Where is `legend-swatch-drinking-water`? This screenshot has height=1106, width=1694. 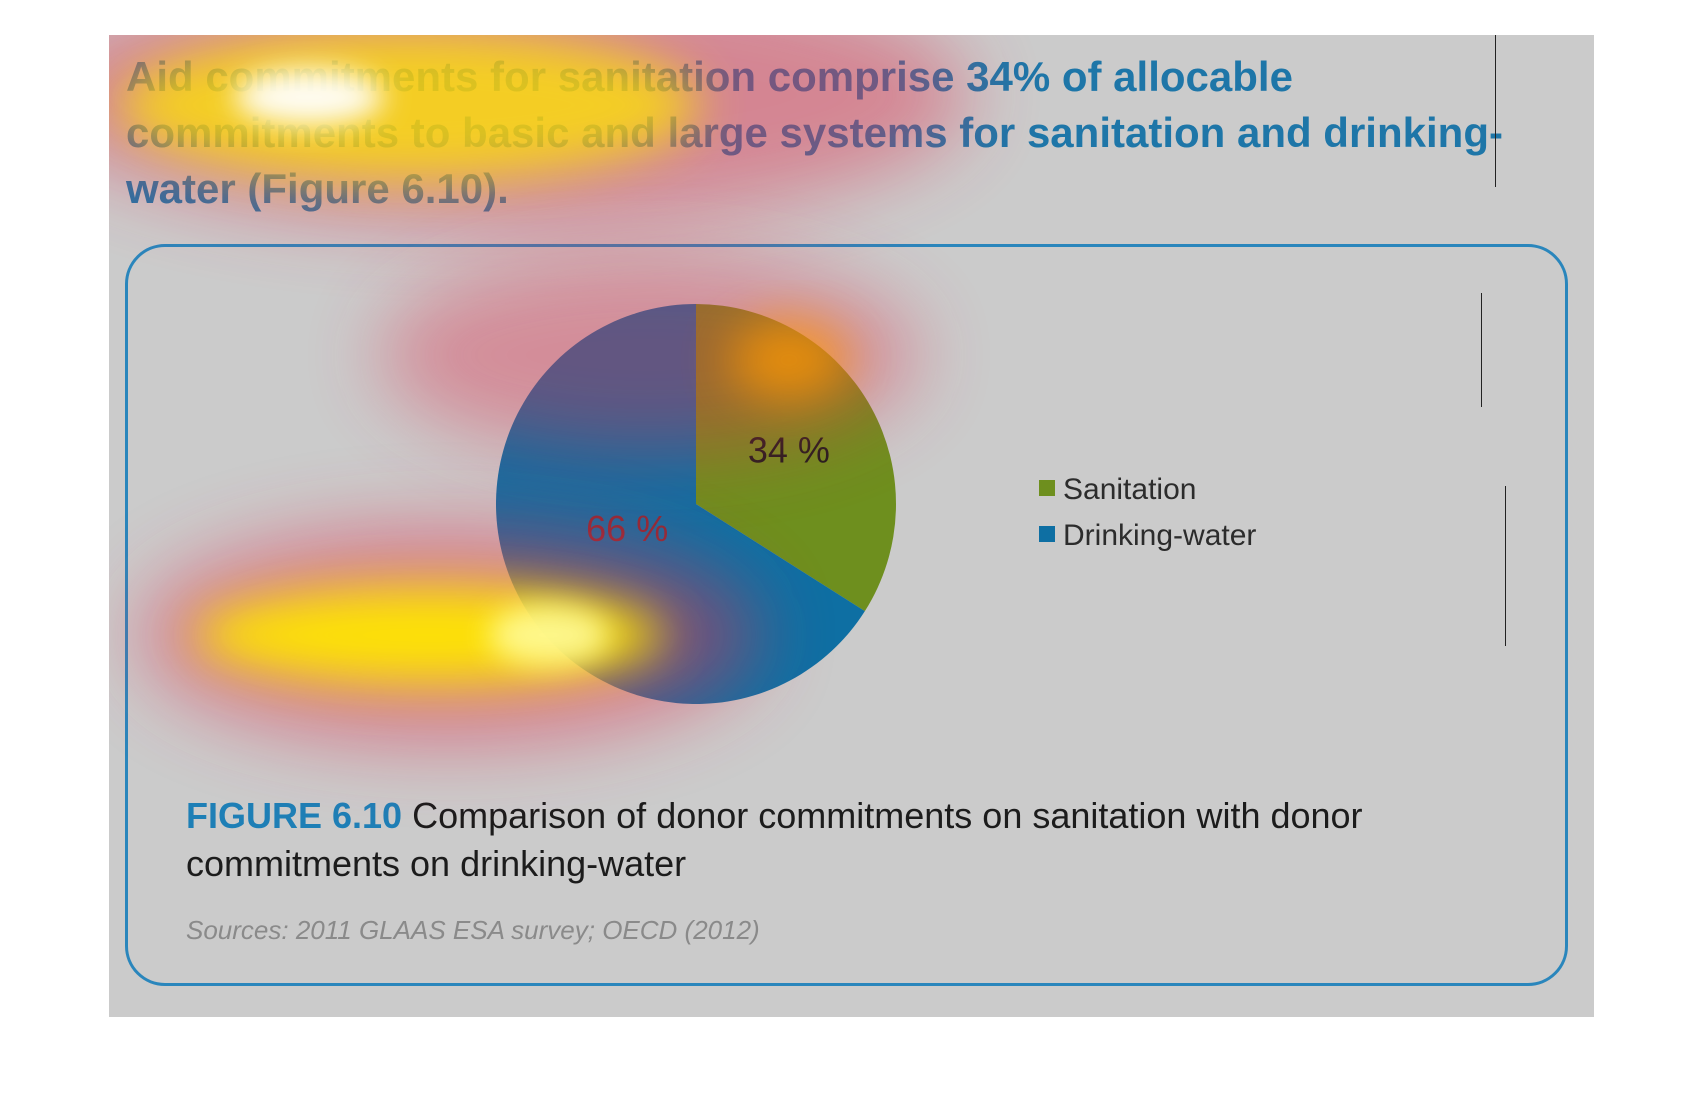
legend-swatch-drinking-water is located at coordinates (1047, 534).